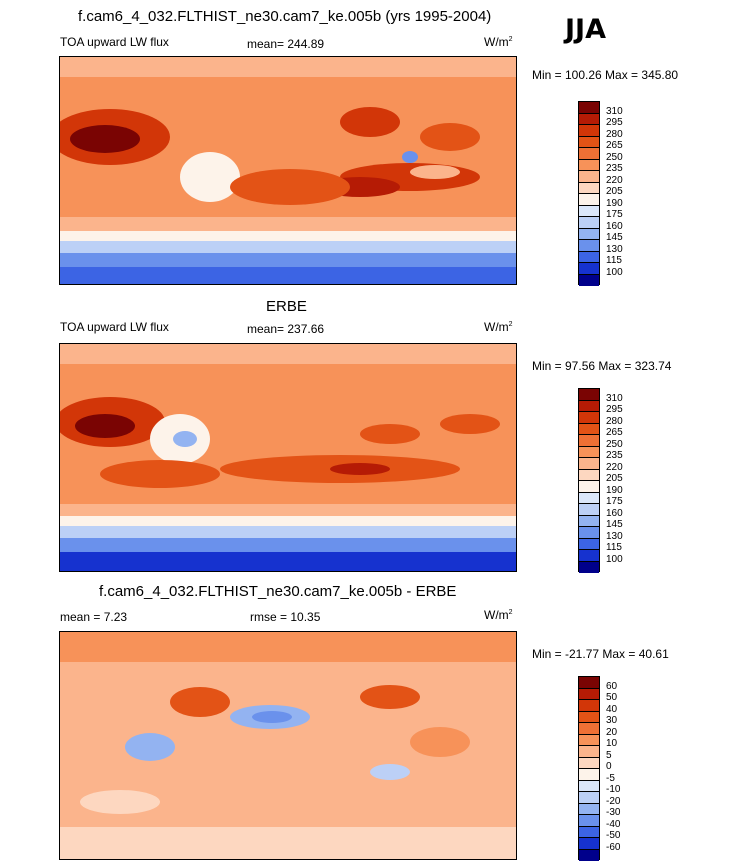  What do you see at coordinates (498, 42) in the screenshot?
I see `panel1-units: W/m2` at bounding box center [498, 42].